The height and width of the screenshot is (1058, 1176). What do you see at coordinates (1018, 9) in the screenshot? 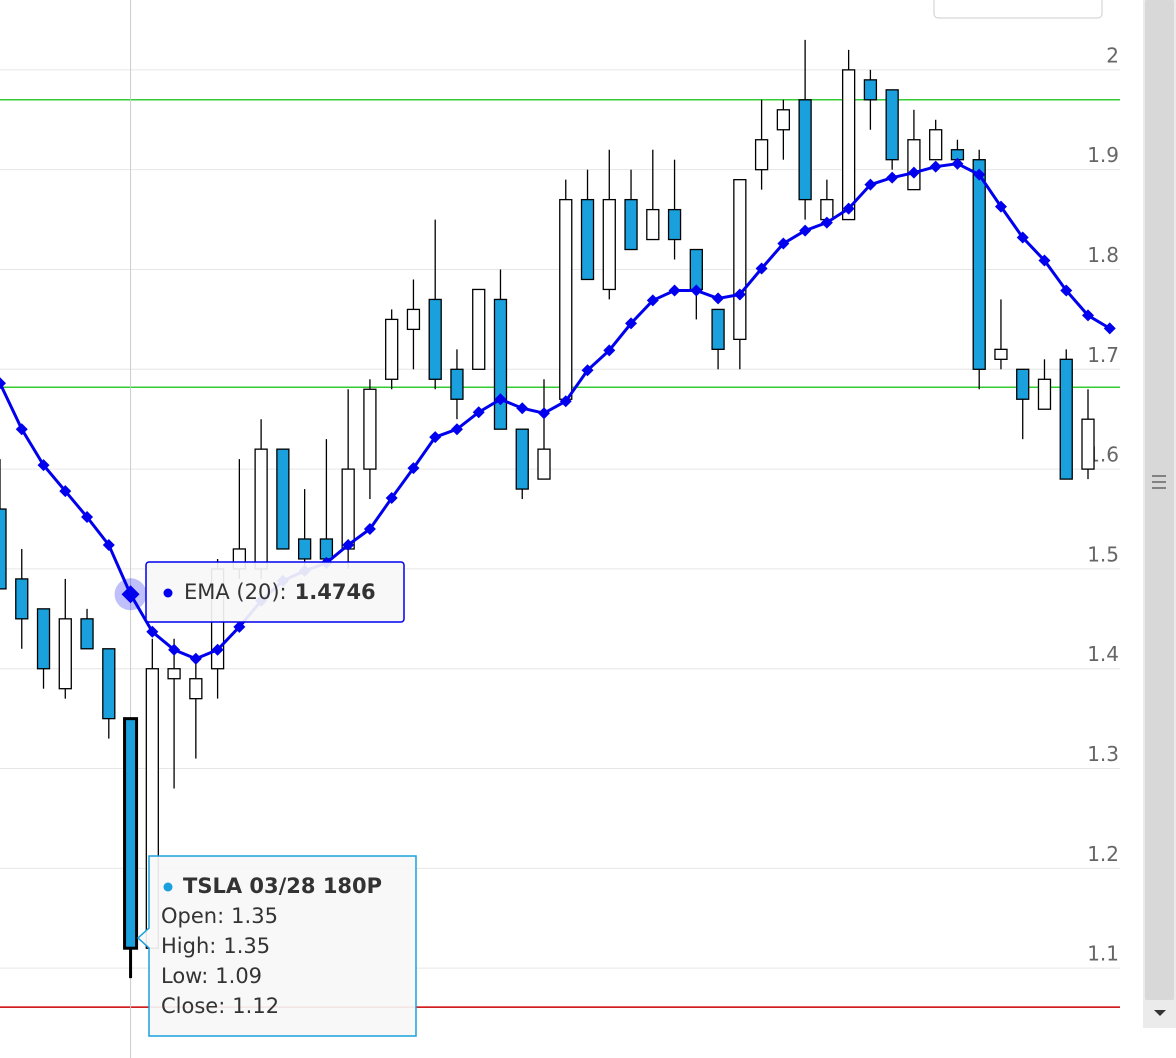
I see `menu-button` at bounding box center [1018, 9].